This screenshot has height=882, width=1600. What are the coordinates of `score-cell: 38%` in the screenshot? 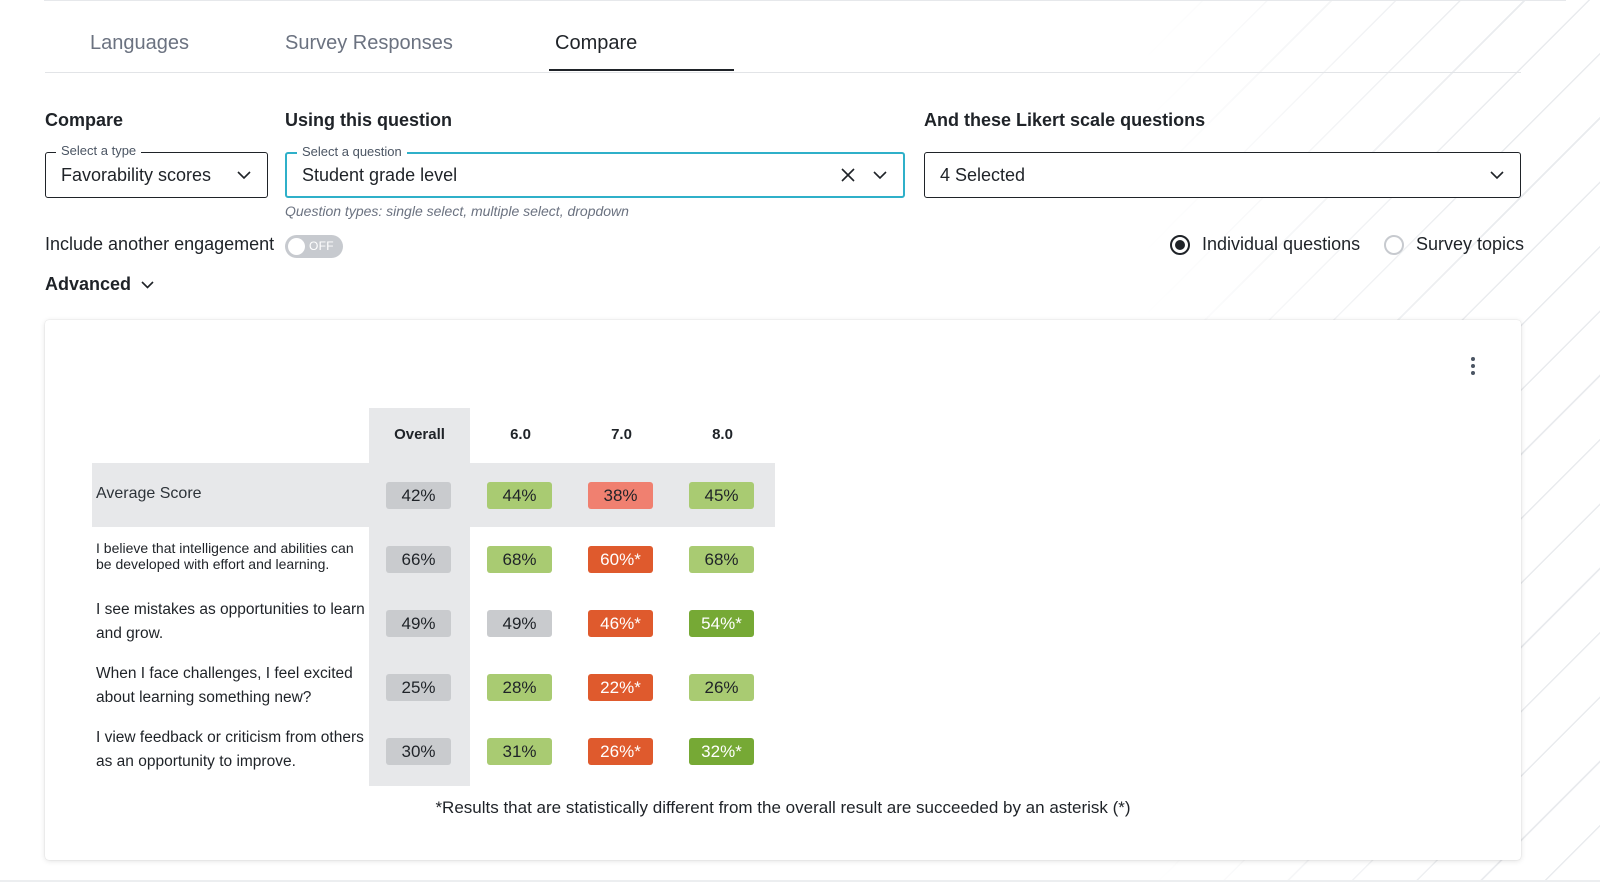 It's located at (620, 495).